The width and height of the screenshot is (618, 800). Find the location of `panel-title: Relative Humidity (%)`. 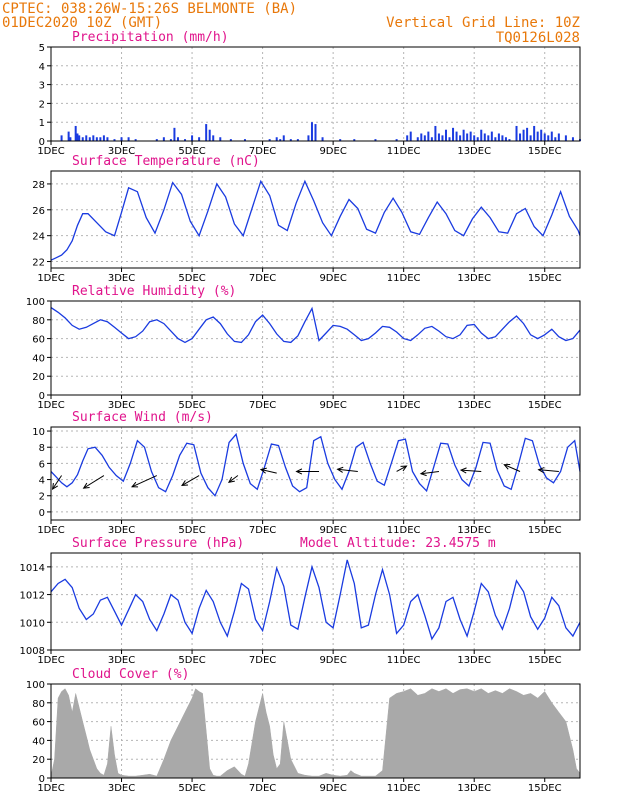

panel-title: Relative Humidity (%) is located at coordinates (154, 291).